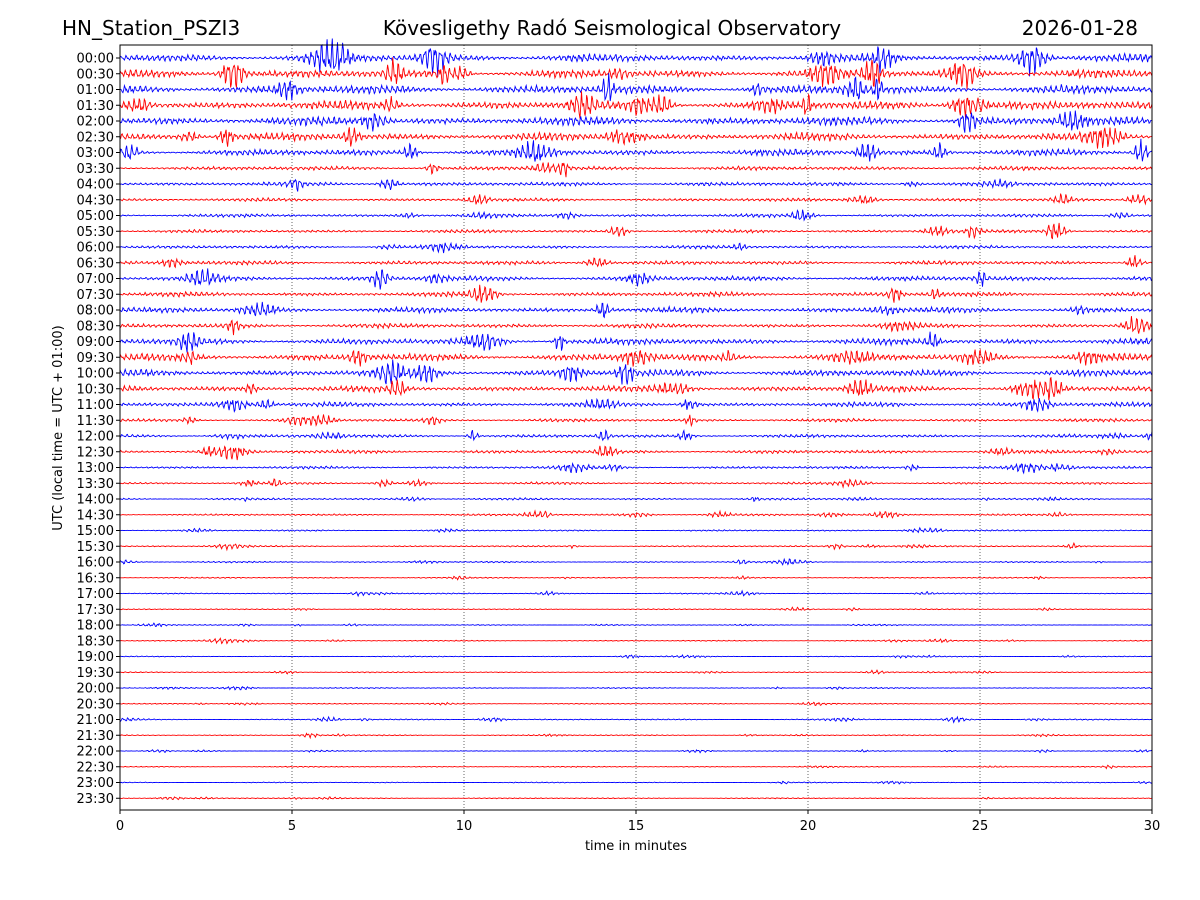  What do you see at coordinates (95, 673) in the screenshot?
I see `y-tick-label: 19:30` at bounding box center [95, 673].